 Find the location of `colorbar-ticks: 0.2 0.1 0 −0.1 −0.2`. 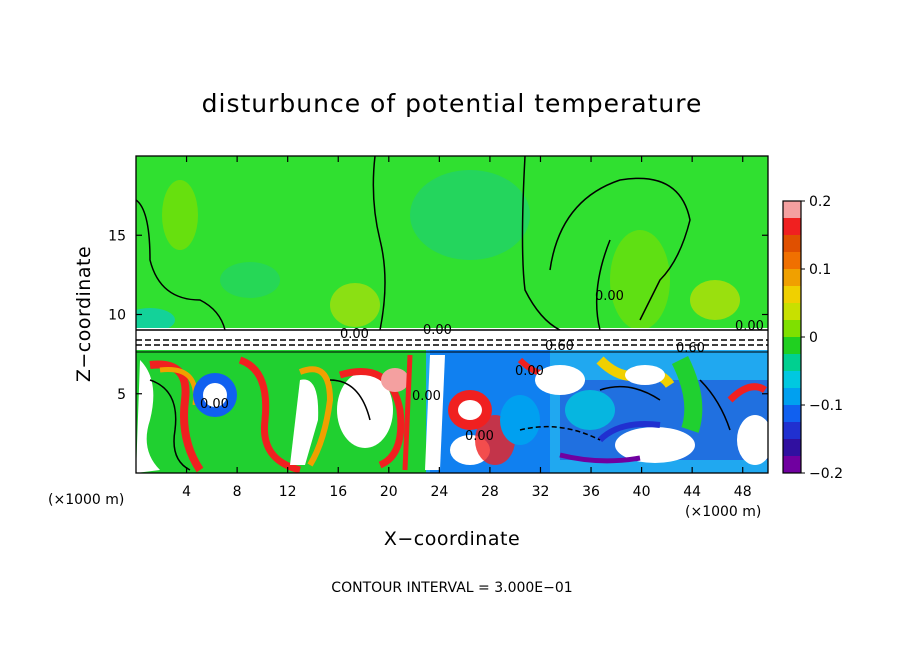

colorbar-ticks: 0.2 0.1 0 −0.1 −0.2 is located at coordinates (822, 338).